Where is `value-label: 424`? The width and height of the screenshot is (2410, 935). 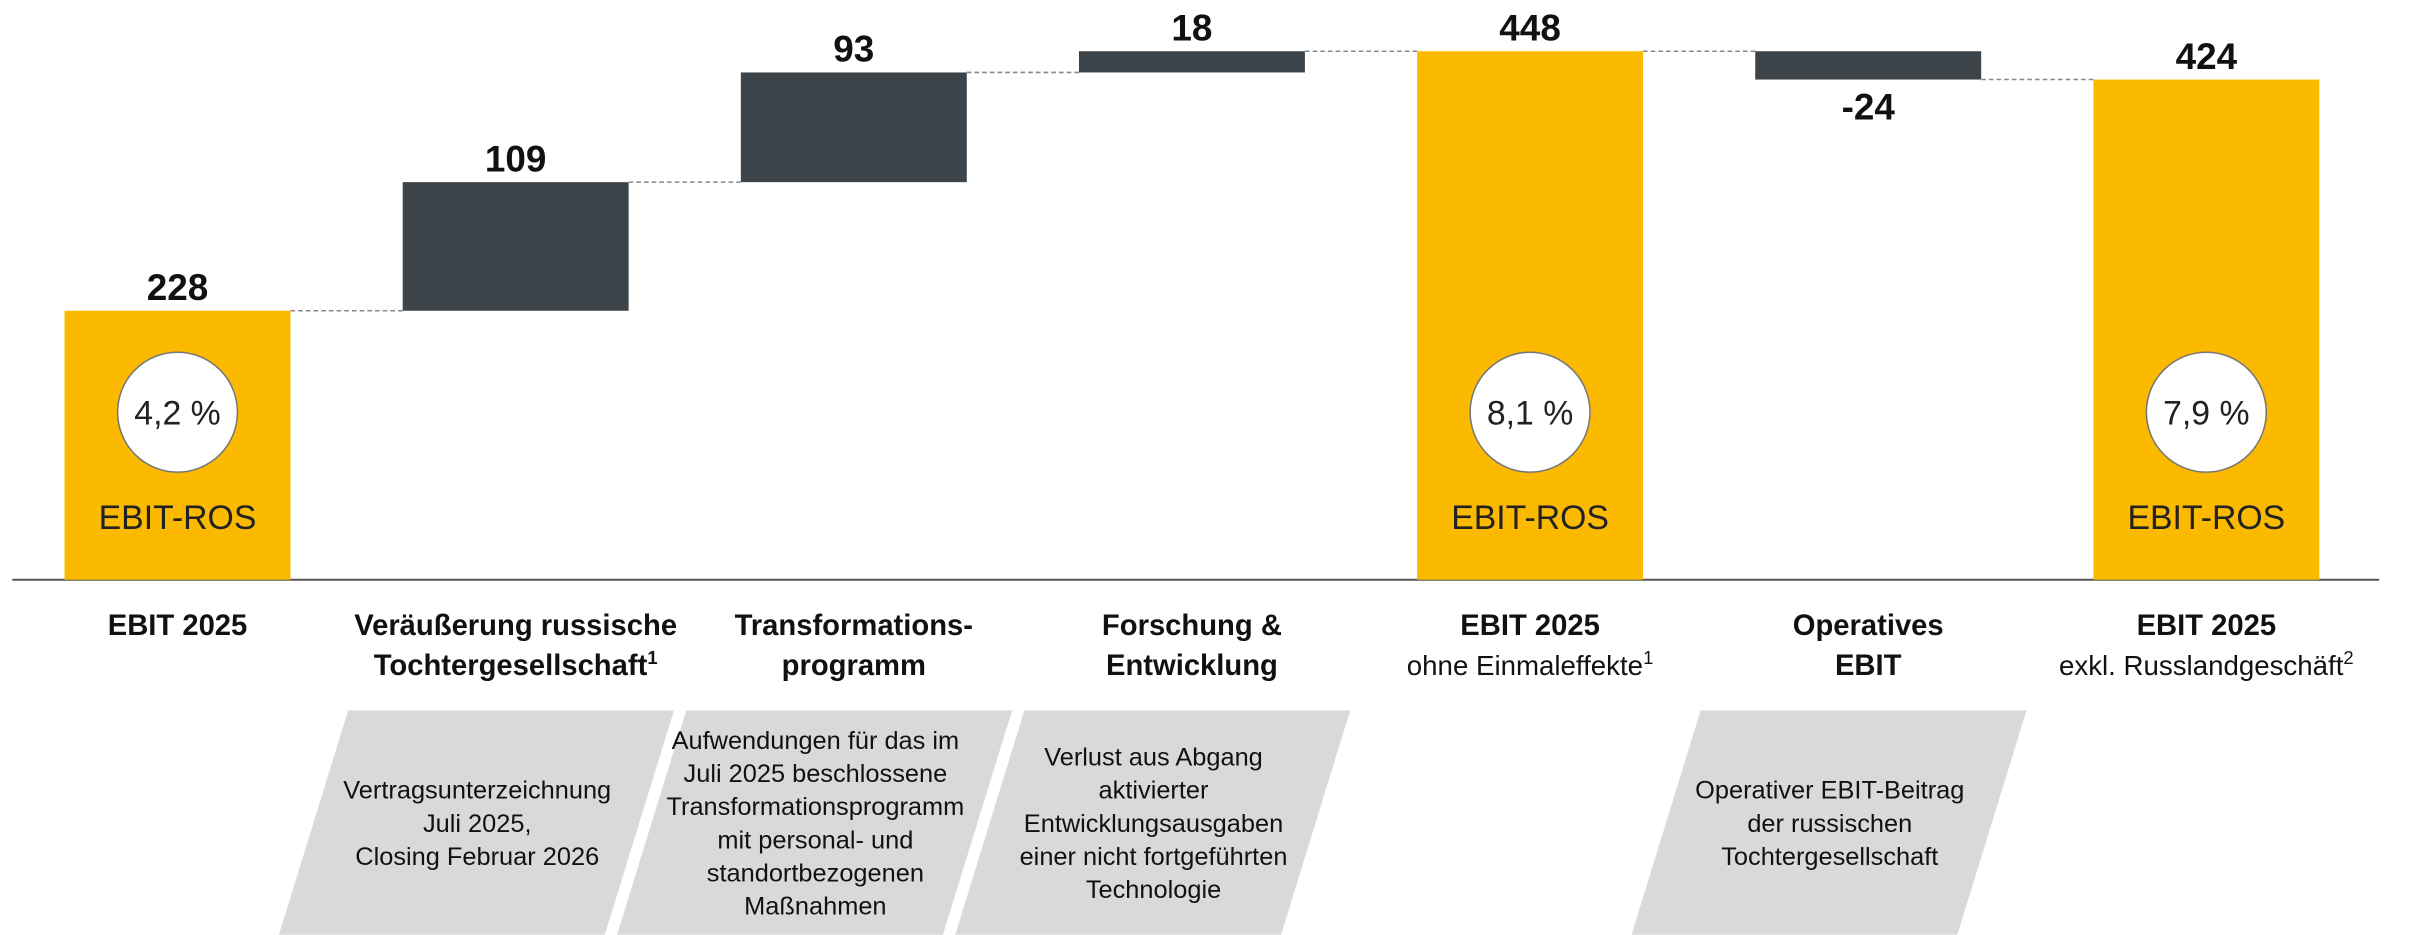
value-label: 424 is located at coordinates (2207, 56).